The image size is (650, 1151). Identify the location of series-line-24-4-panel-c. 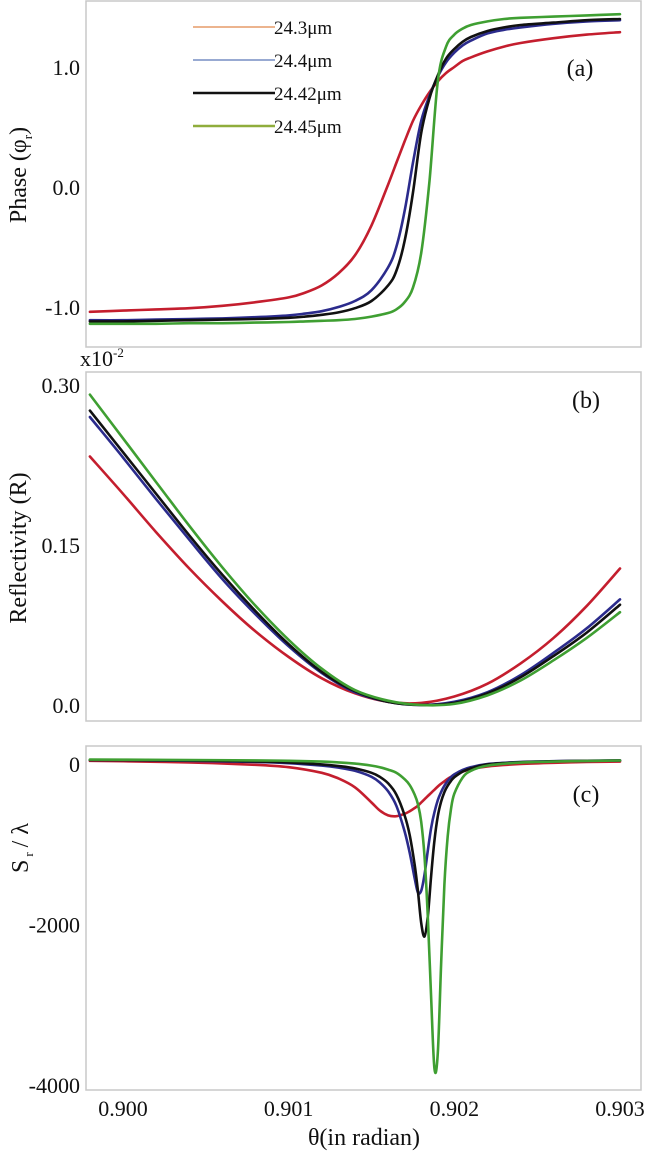
(355, 826).